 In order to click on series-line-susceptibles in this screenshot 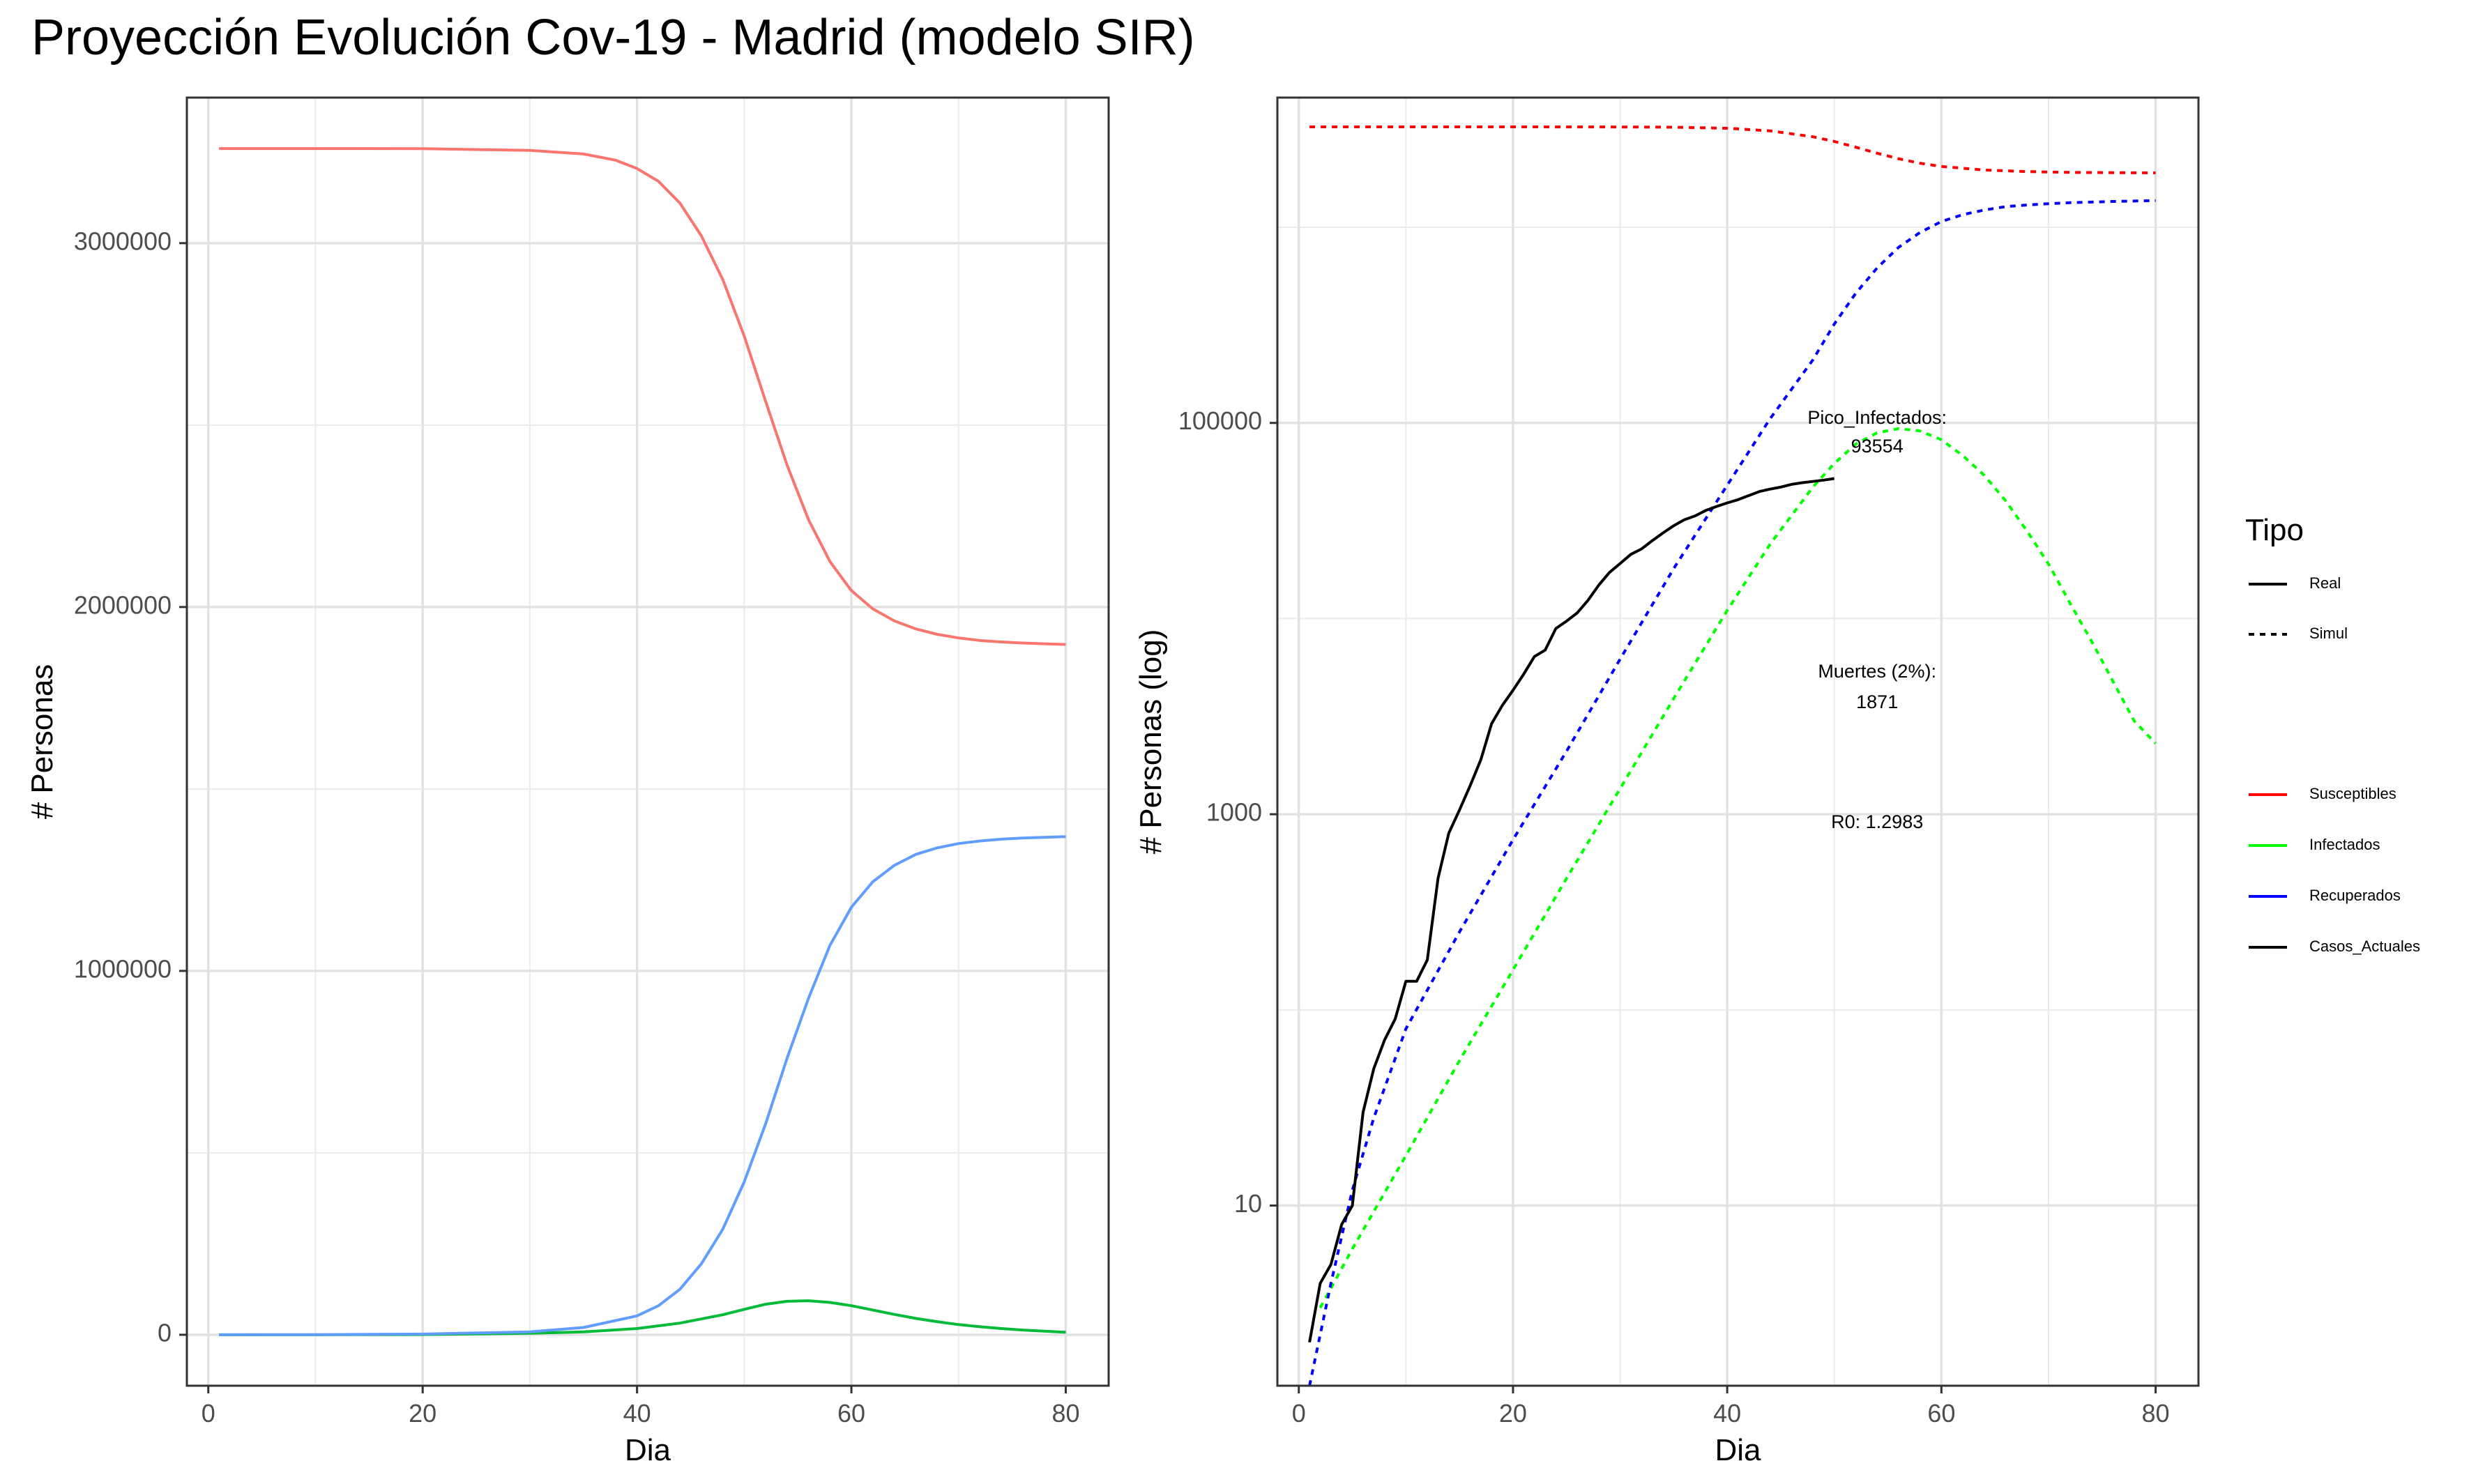, I will do `click(642, 396)`.